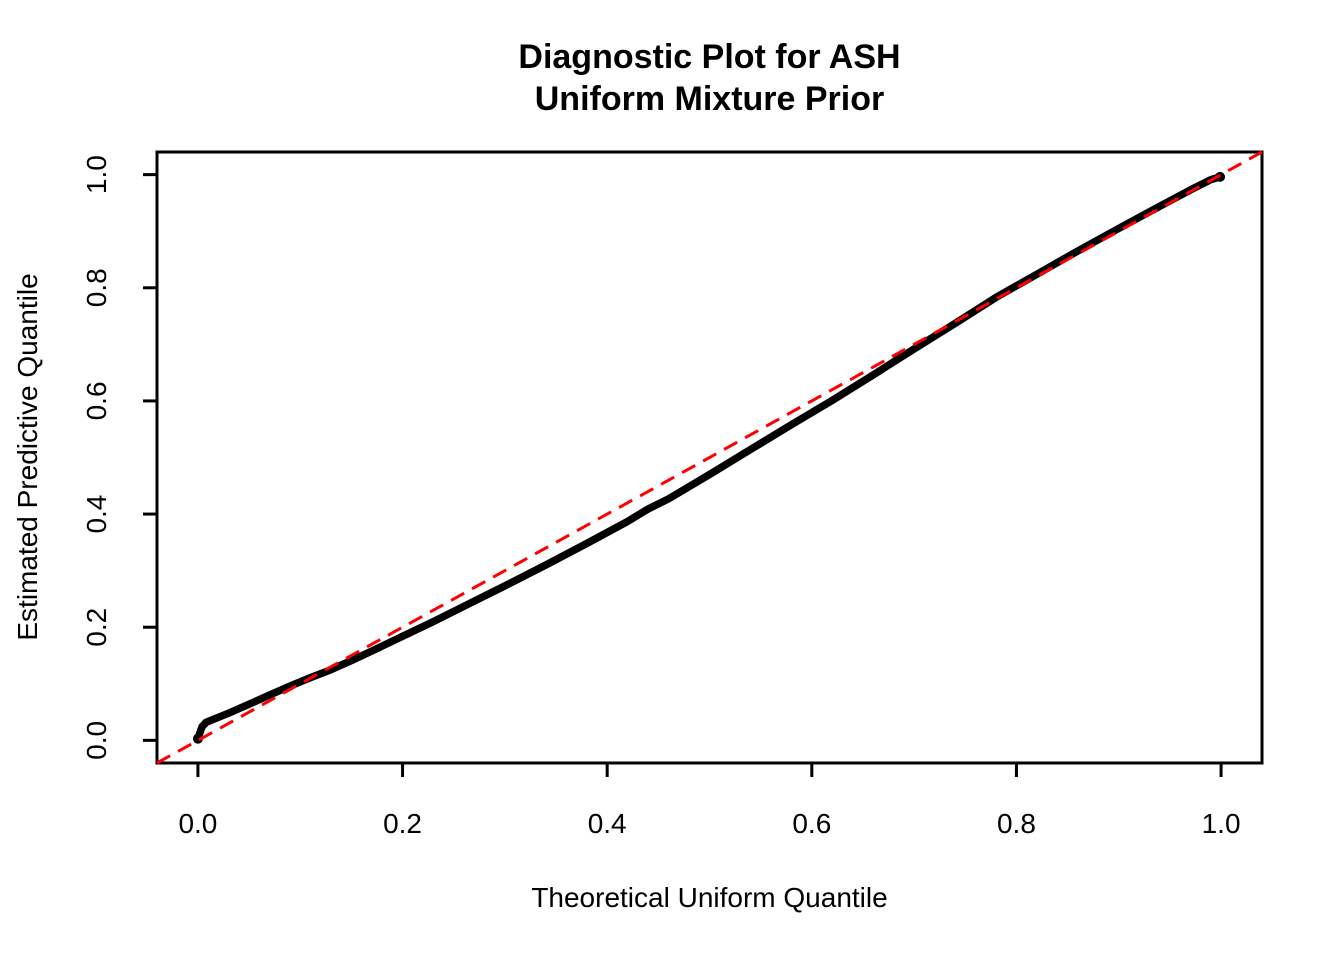 The width and height of the screenshot is (1344, 960). I want to click on x-axis-tick-label: 0.4, so click(607, 823).